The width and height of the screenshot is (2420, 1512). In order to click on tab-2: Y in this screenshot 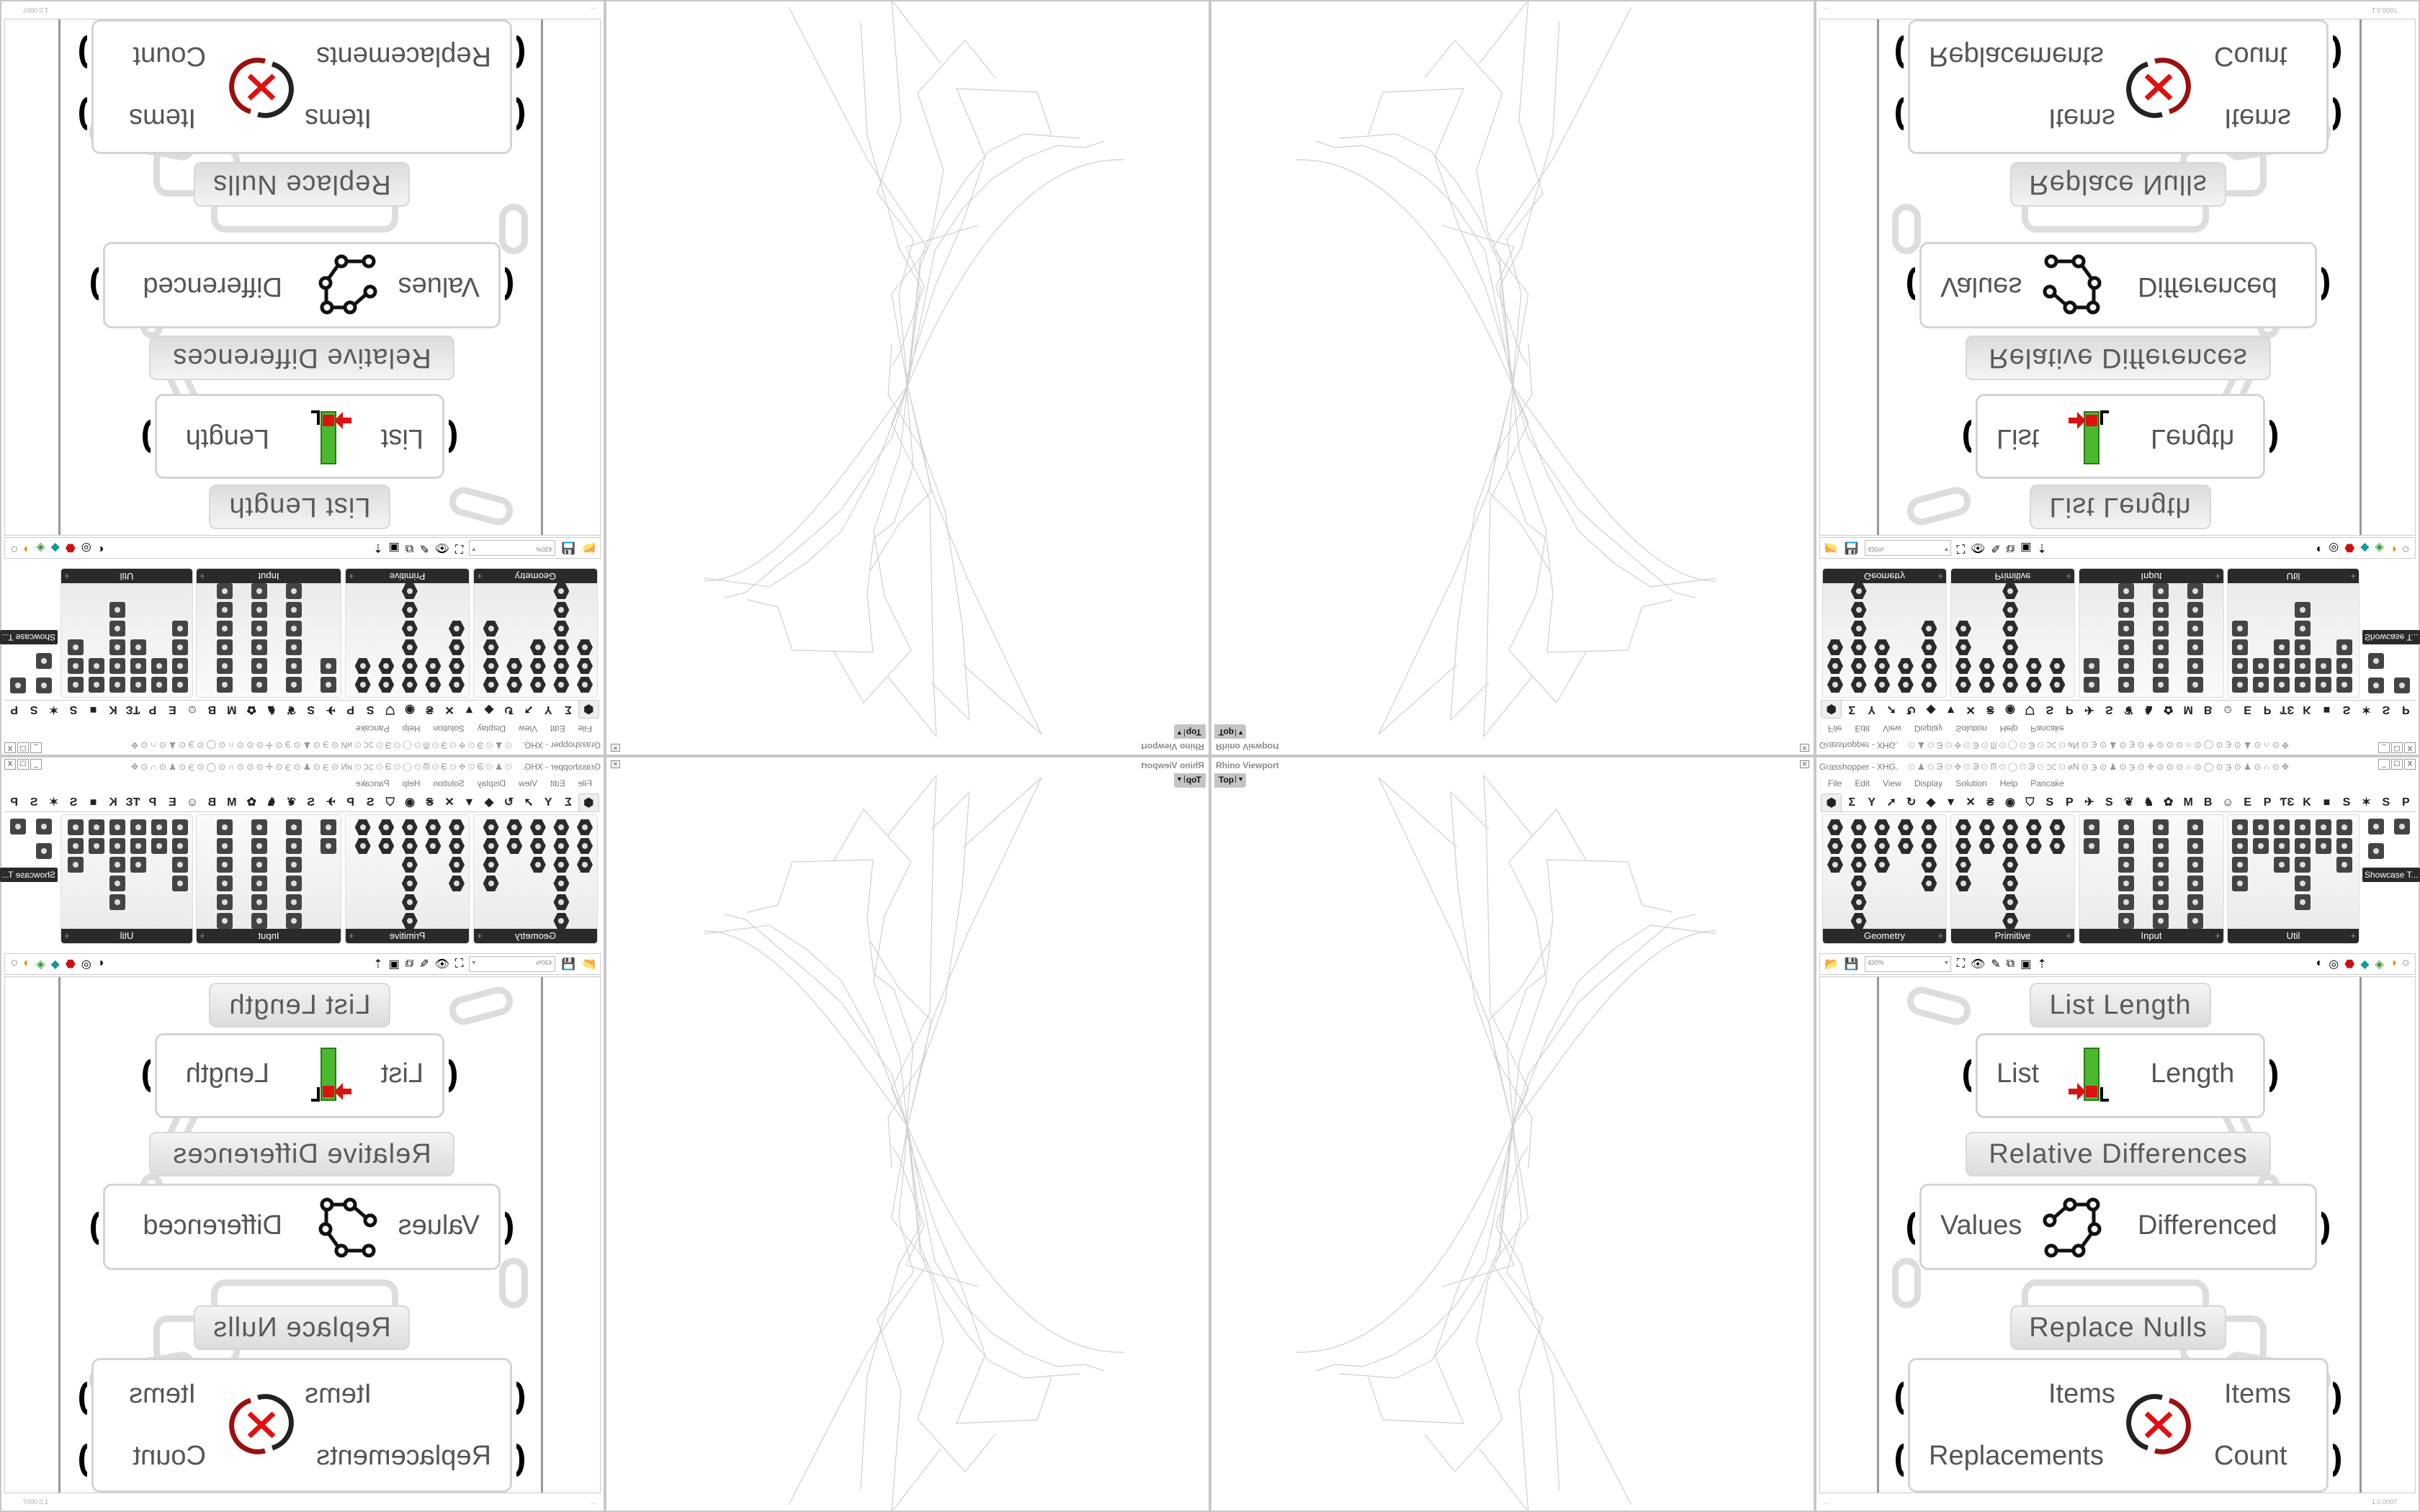, I will do `click(1872, 802)`.